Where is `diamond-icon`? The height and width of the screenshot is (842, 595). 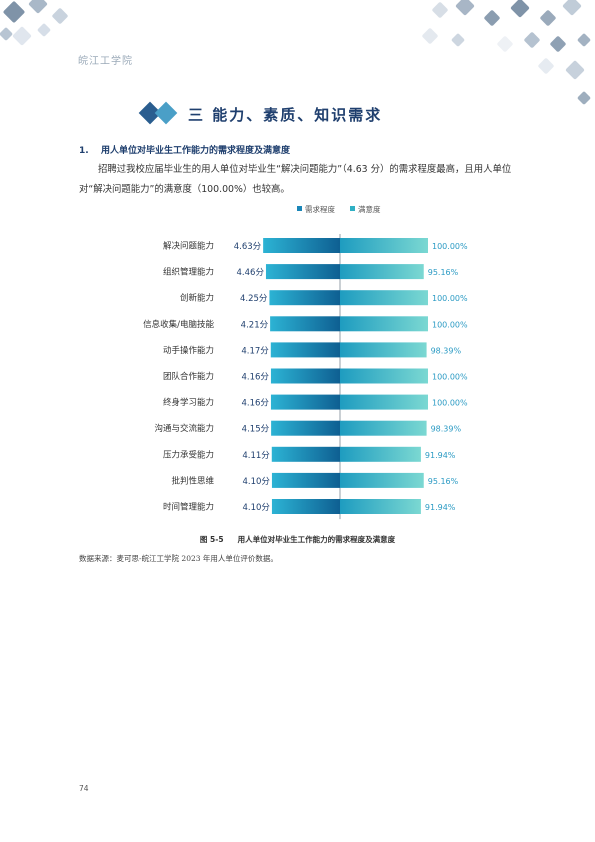 diamond-icon is located at coordinates (158, 113).